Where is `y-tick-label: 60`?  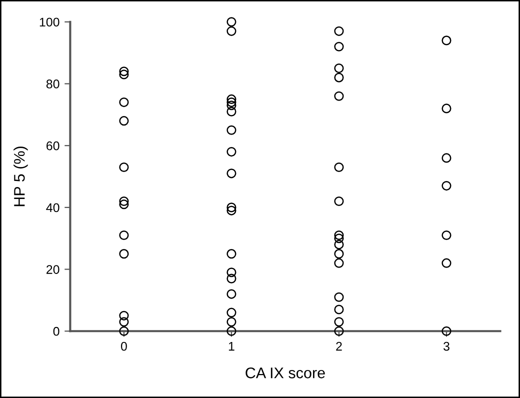 y-tick-label: 60 is located at coordinates (53, 145).